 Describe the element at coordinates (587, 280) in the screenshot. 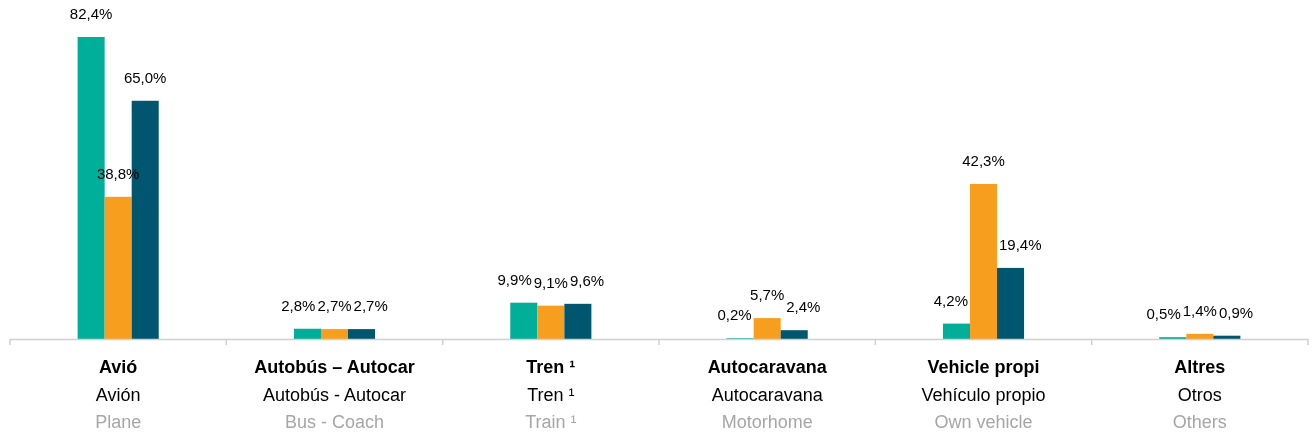

I see `data-label: 9,6%` at that location.